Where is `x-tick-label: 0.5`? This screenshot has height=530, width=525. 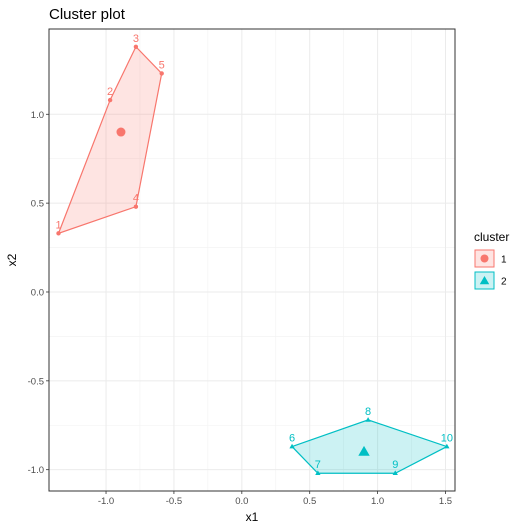
x-tick-label: 0.5 is located at coordinates (309, 501).